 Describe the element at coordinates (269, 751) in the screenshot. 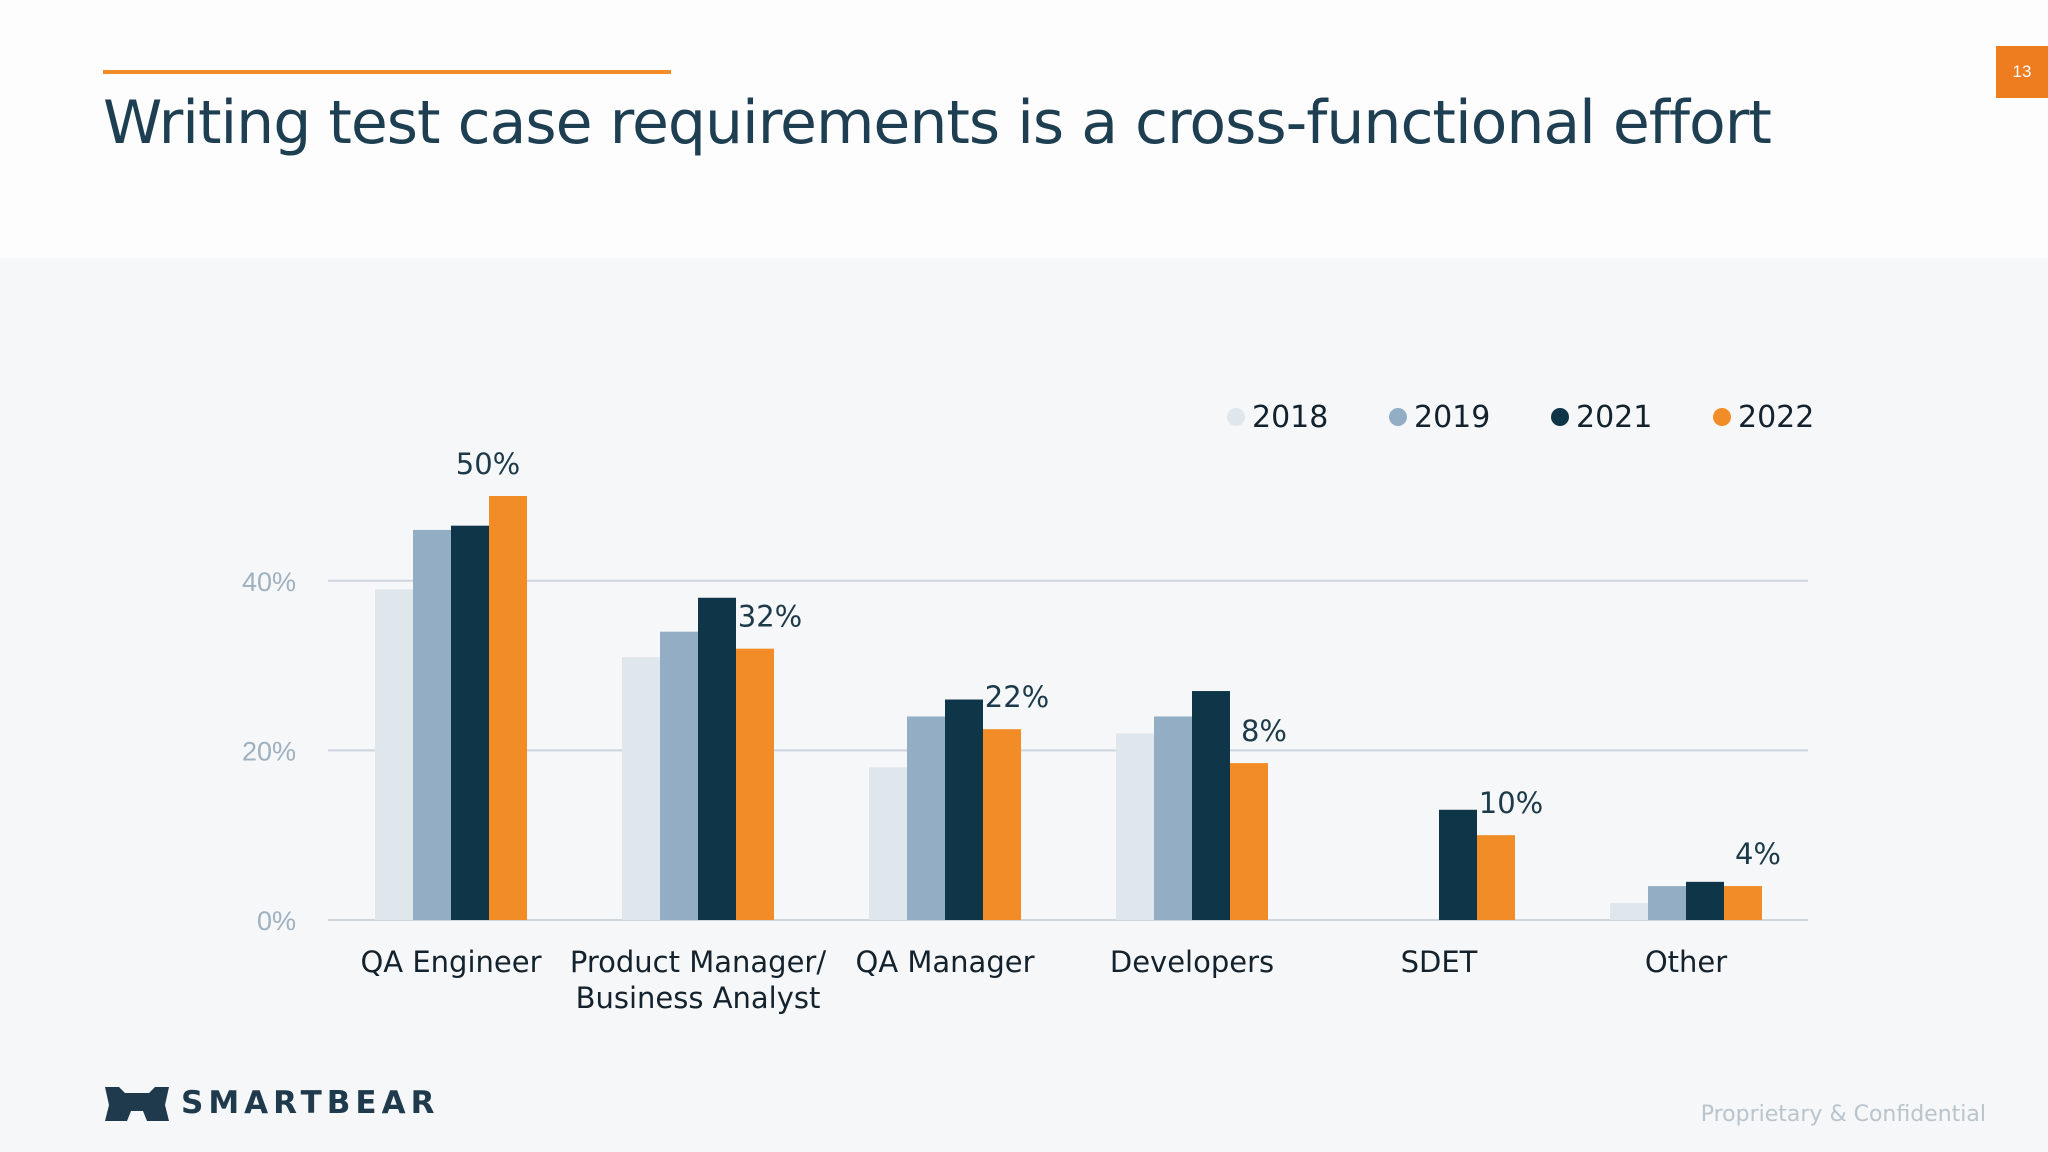

I see `y-tick-label: 20%` at that location.